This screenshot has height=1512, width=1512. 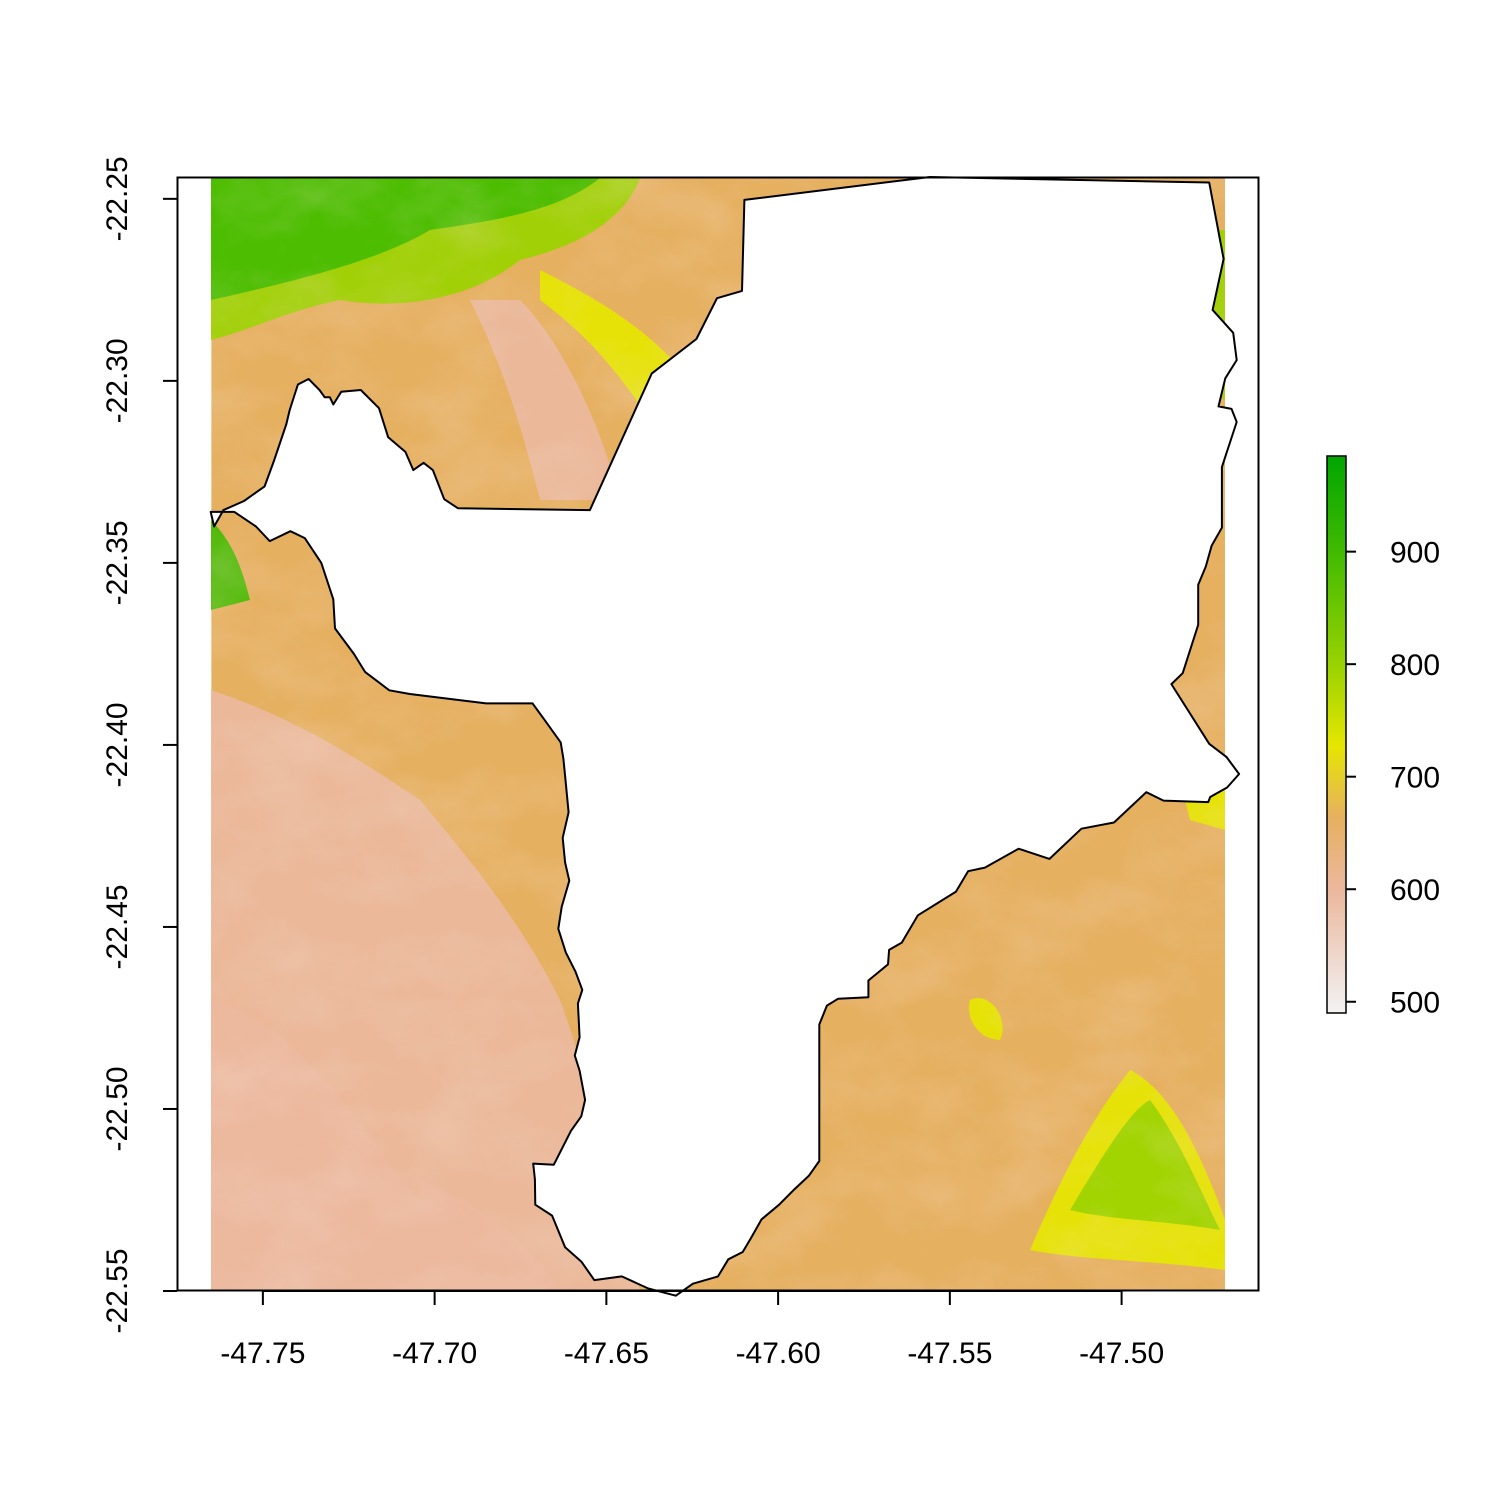 What do you see at coordinates (117, 926) in the screenshot?
I see `y-tick-label: -22.45` at bounding box center [117, 926].